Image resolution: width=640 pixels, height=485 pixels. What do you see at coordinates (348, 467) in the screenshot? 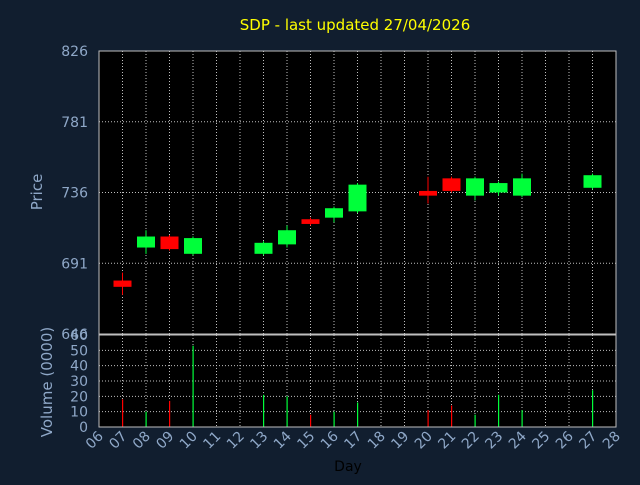
I see `x-axis-label: Day` at bounding box center [348, 467].